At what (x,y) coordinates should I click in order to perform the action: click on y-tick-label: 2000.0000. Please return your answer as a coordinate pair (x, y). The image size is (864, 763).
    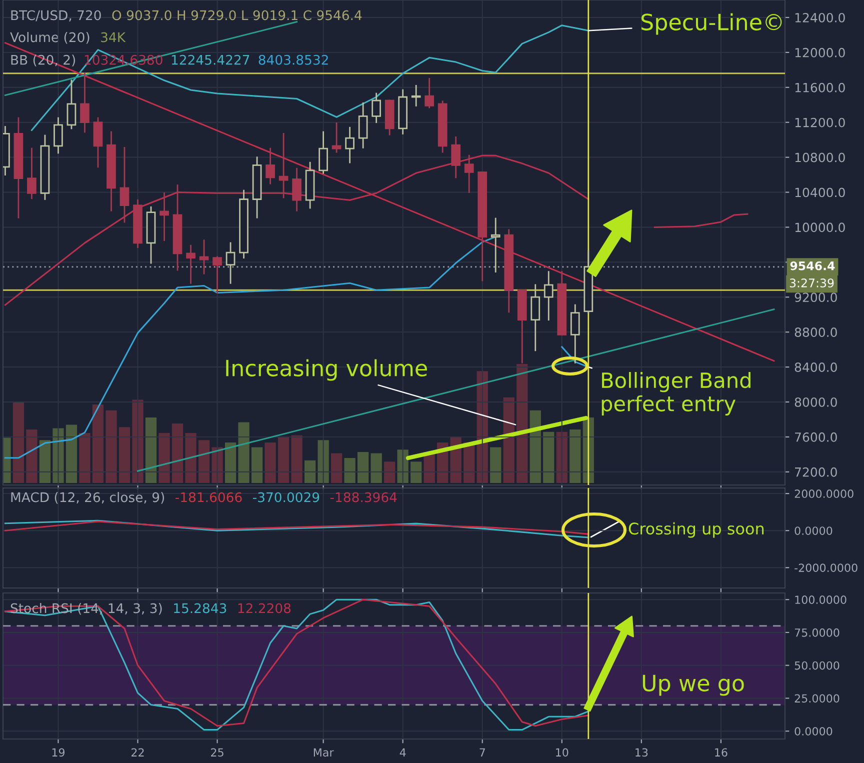
    Looking at the image, I should click on (824, 494).